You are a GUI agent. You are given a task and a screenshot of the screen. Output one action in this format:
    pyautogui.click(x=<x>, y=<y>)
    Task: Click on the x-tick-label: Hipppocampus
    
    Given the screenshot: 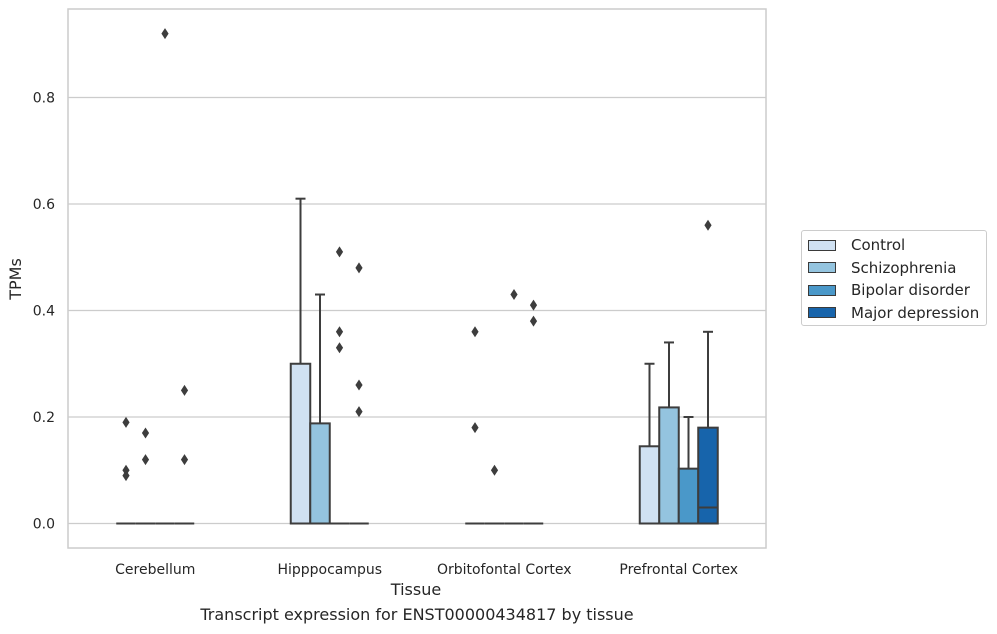 What is the action you would take?
    pyautogui.click(x=329, y=570)
    